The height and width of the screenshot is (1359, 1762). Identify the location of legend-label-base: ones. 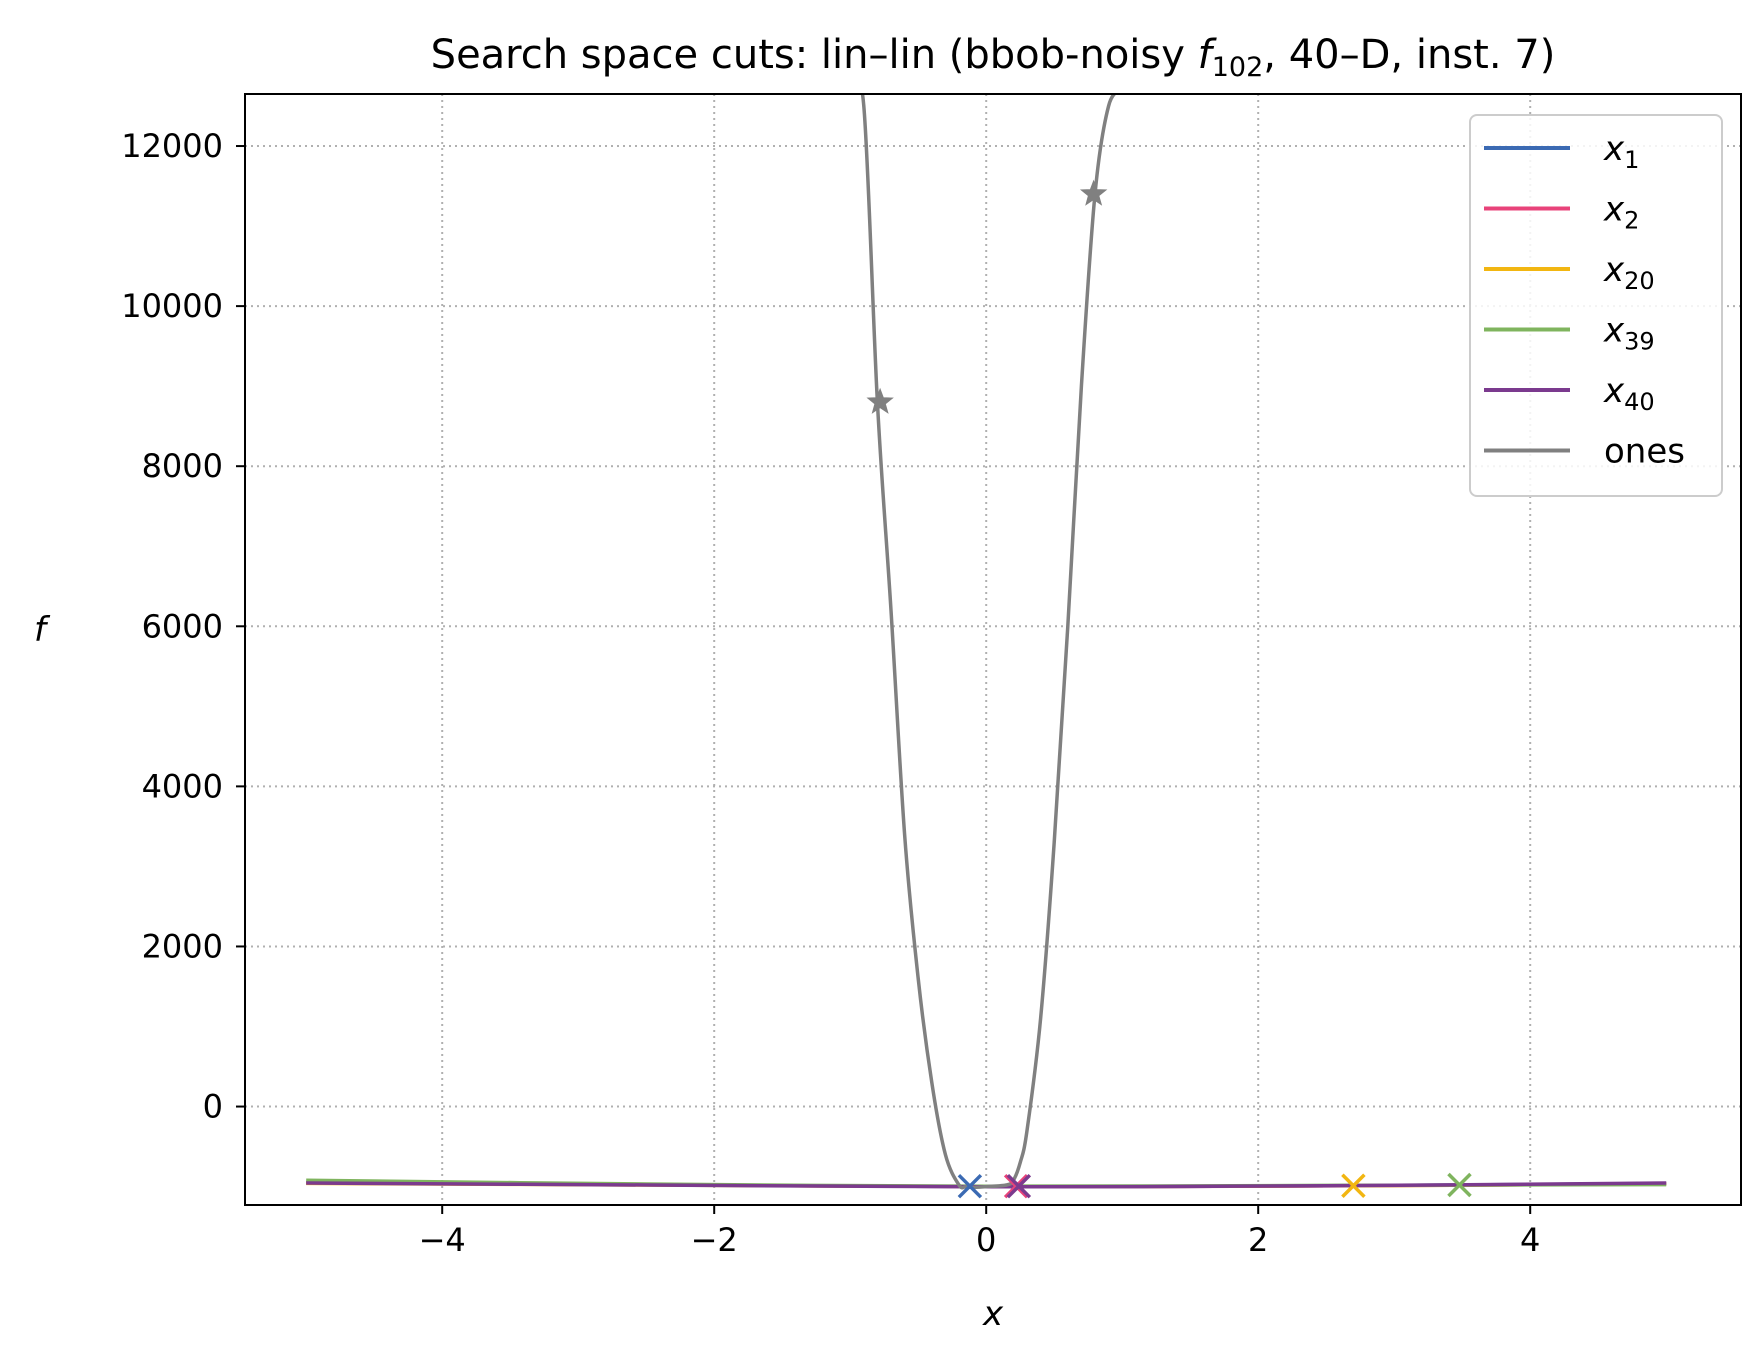
(1644, 452).